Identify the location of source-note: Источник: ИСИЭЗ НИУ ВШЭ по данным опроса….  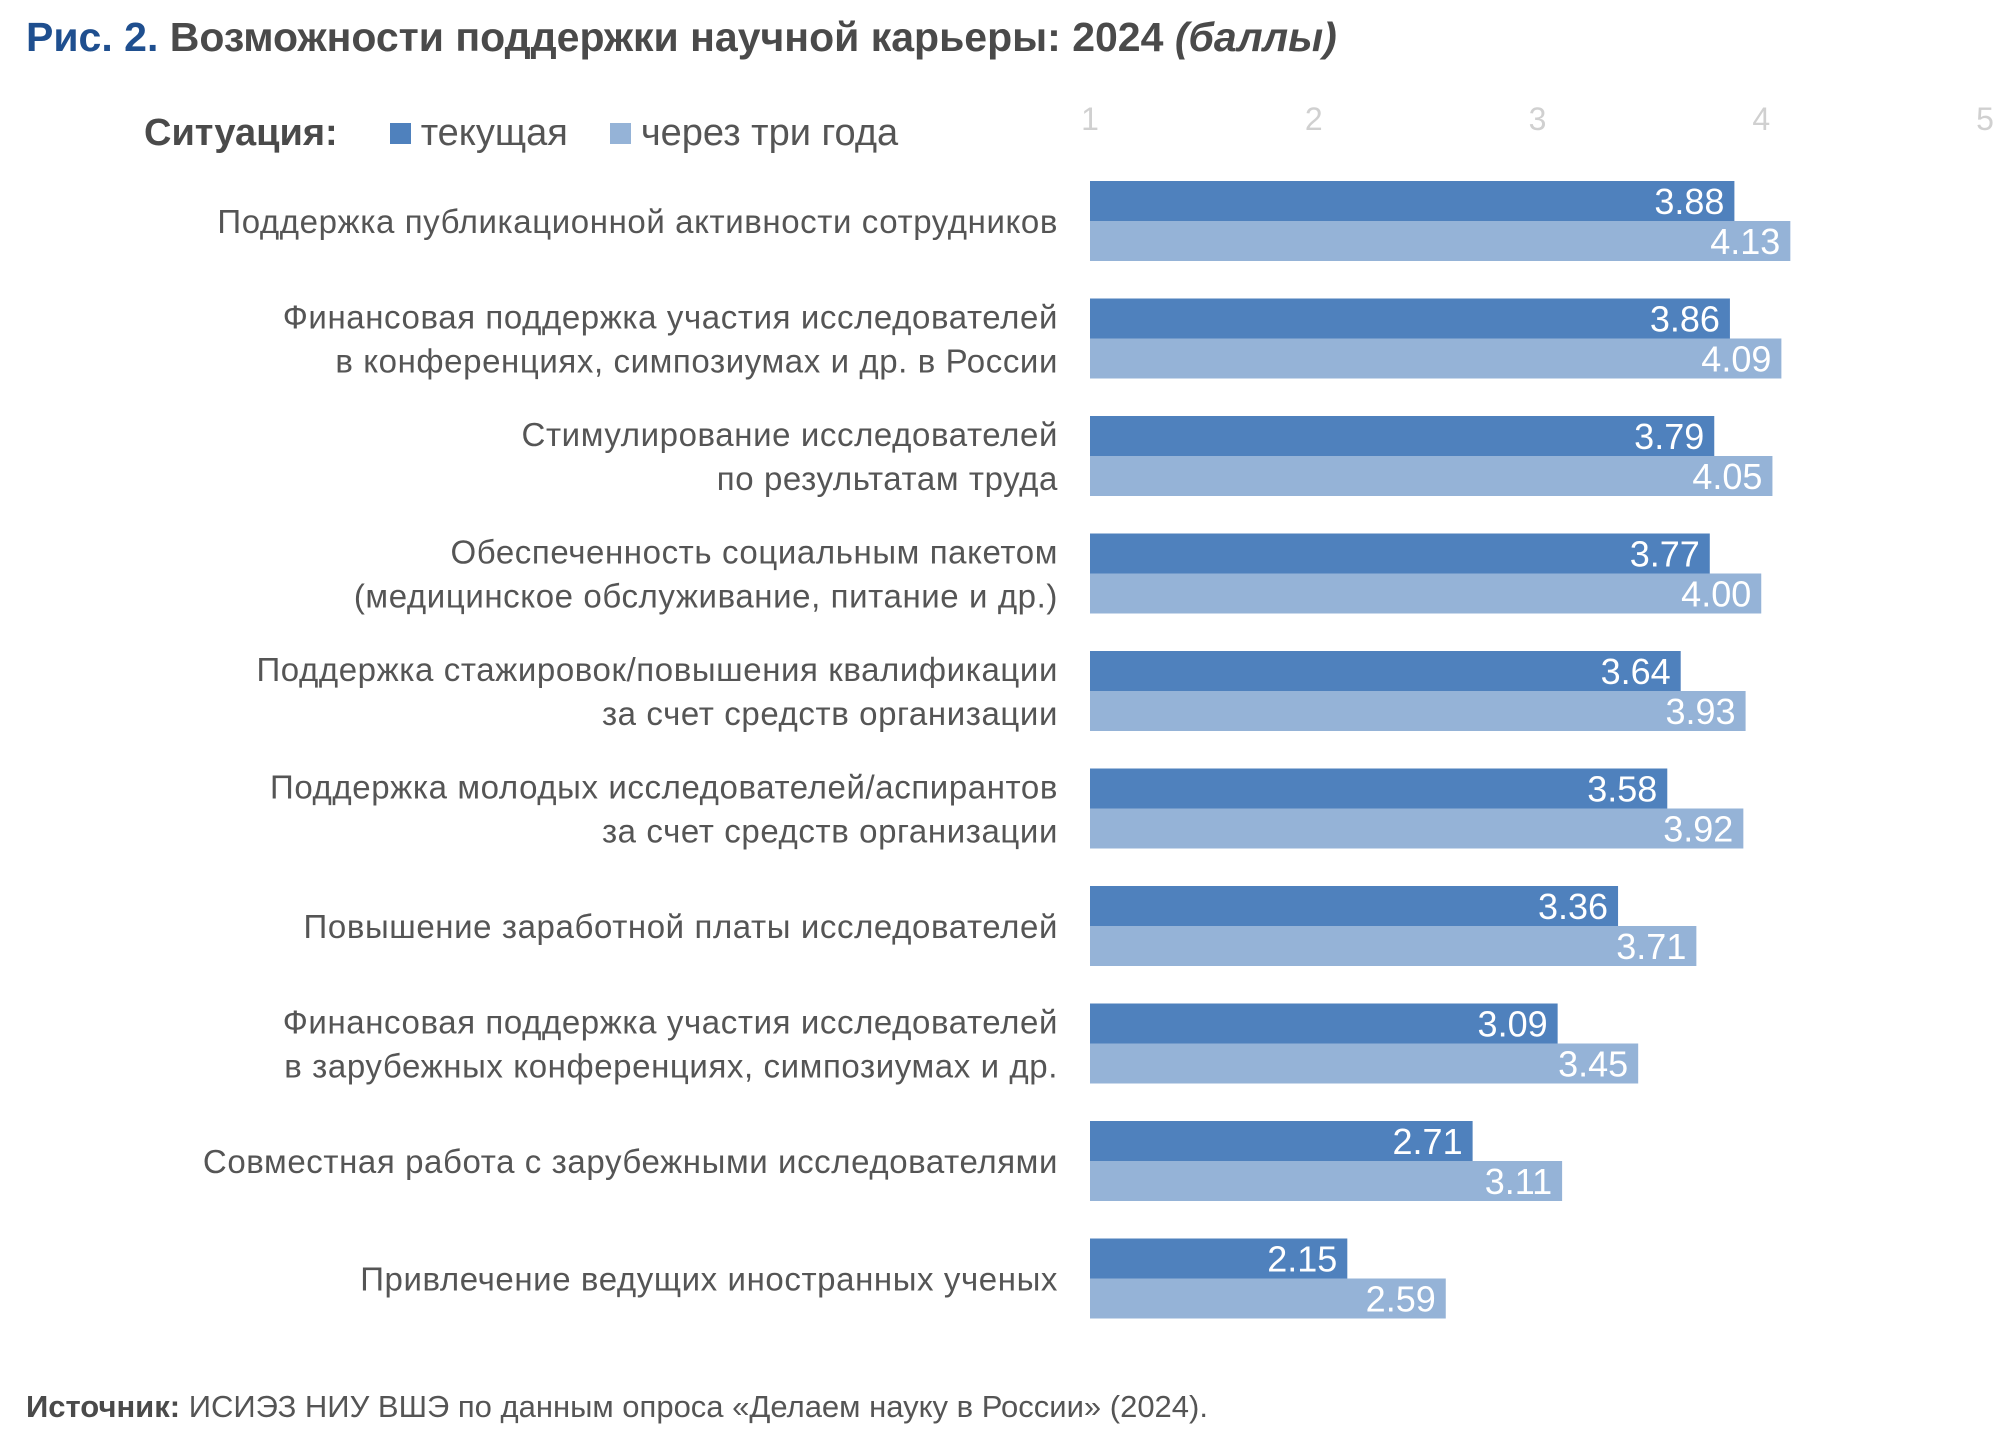
(617, 1407).